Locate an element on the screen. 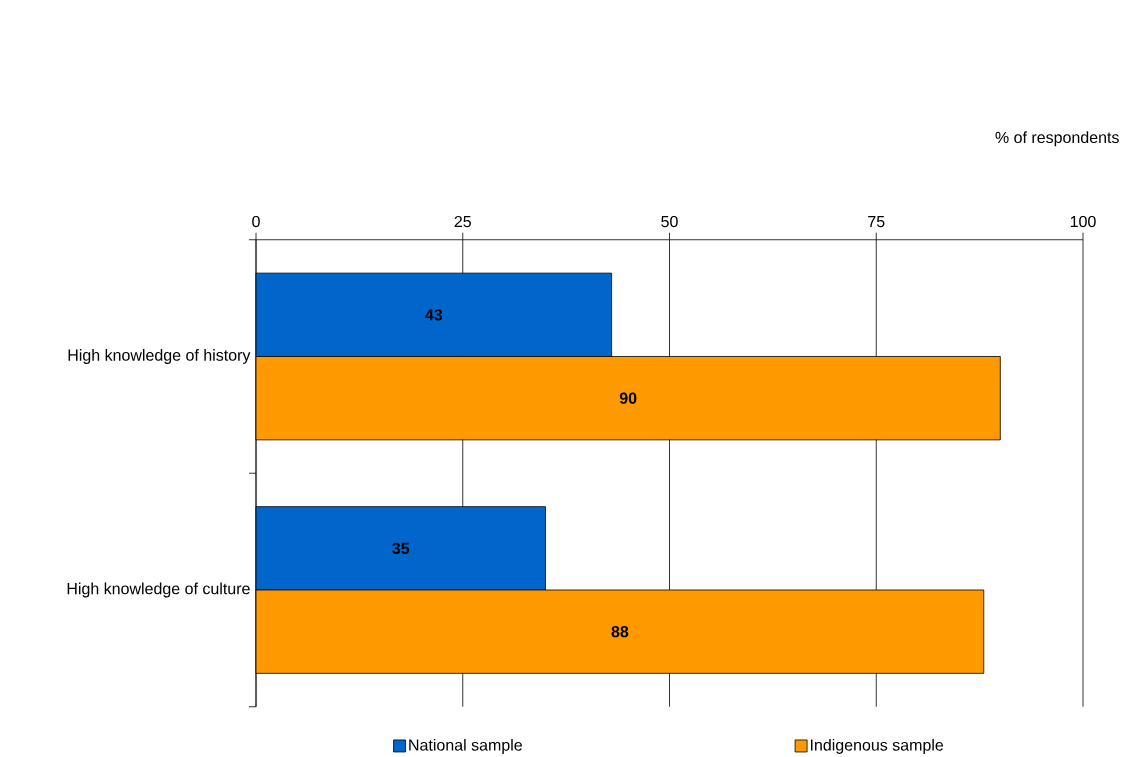 The height and width of the screenshot is (757, 1135). data-label: 88 is located at coordinates (620, 632).